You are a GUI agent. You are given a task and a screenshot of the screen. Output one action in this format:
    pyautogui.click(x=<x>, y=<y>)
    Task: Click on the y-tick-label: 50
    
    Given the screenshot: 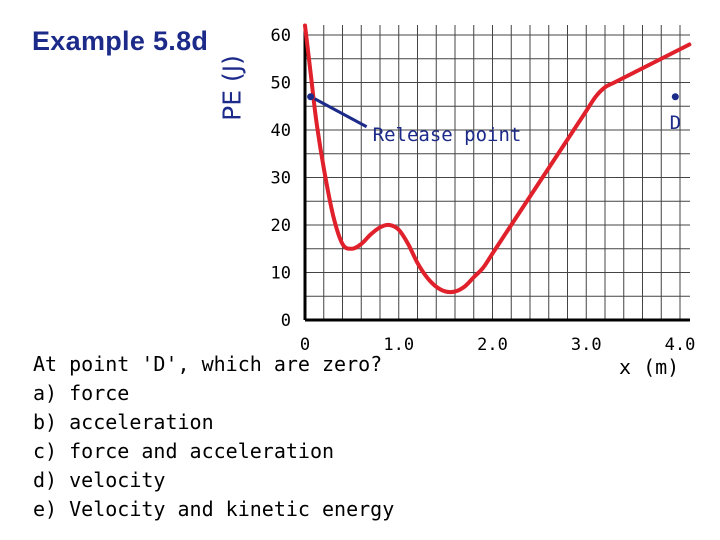 What is the action you would take?
    pyautogui.click(x=281, y=84)
    